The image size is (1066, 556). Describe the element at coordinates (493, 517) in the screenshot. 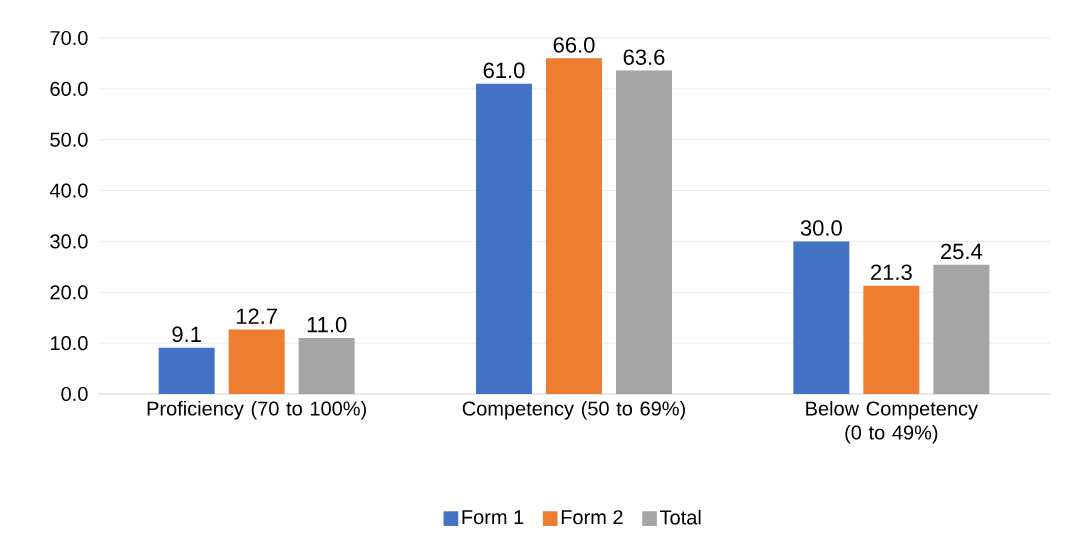

I see `legend-label: Form 1` at that location.